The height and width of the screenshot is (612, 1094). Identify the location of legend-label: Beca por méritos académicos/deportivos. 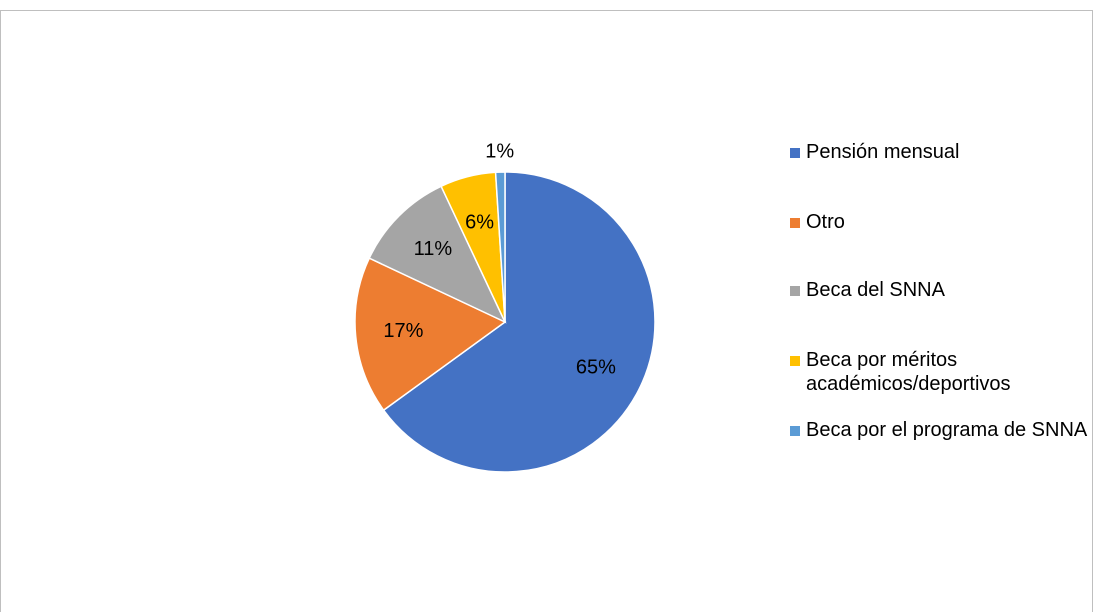
(908, 372).